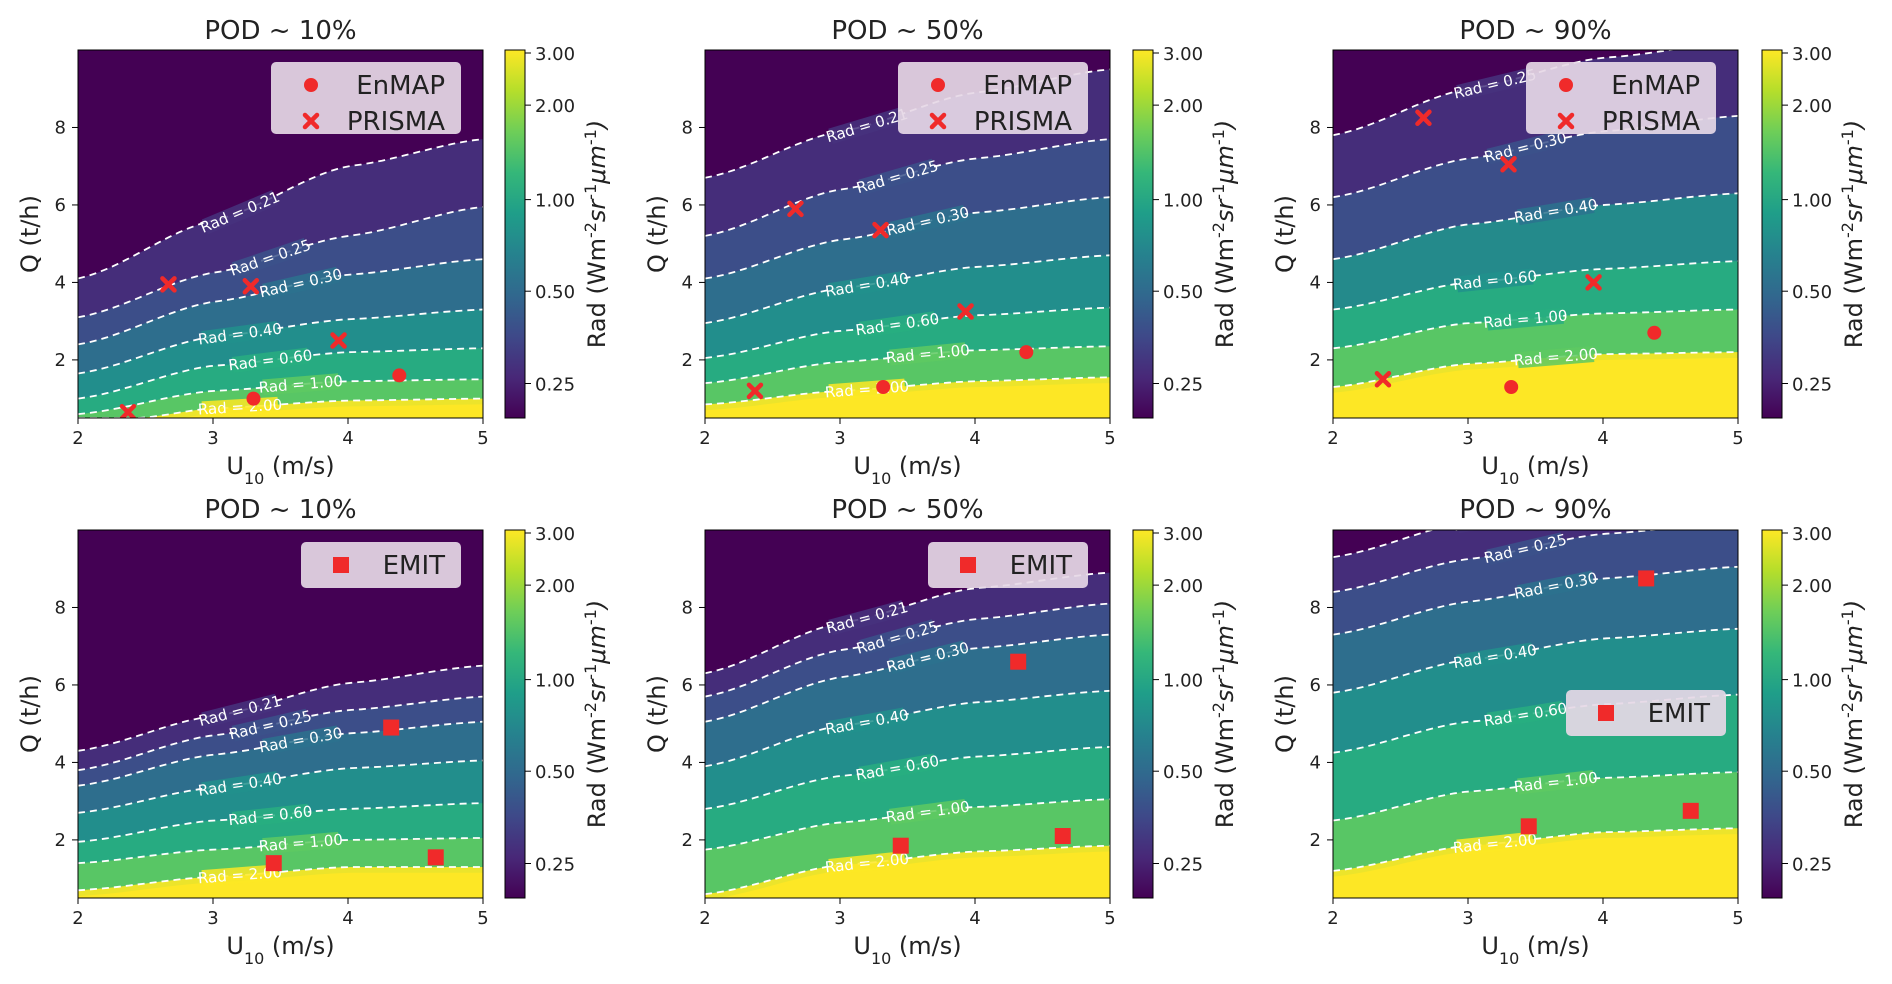 Image resolution: width=1892 pixels, height=984 pixels. Describe the element at coordinates (1535, 31) in the screenshot. I see `chart-title: POD ~ 90%` at that location.